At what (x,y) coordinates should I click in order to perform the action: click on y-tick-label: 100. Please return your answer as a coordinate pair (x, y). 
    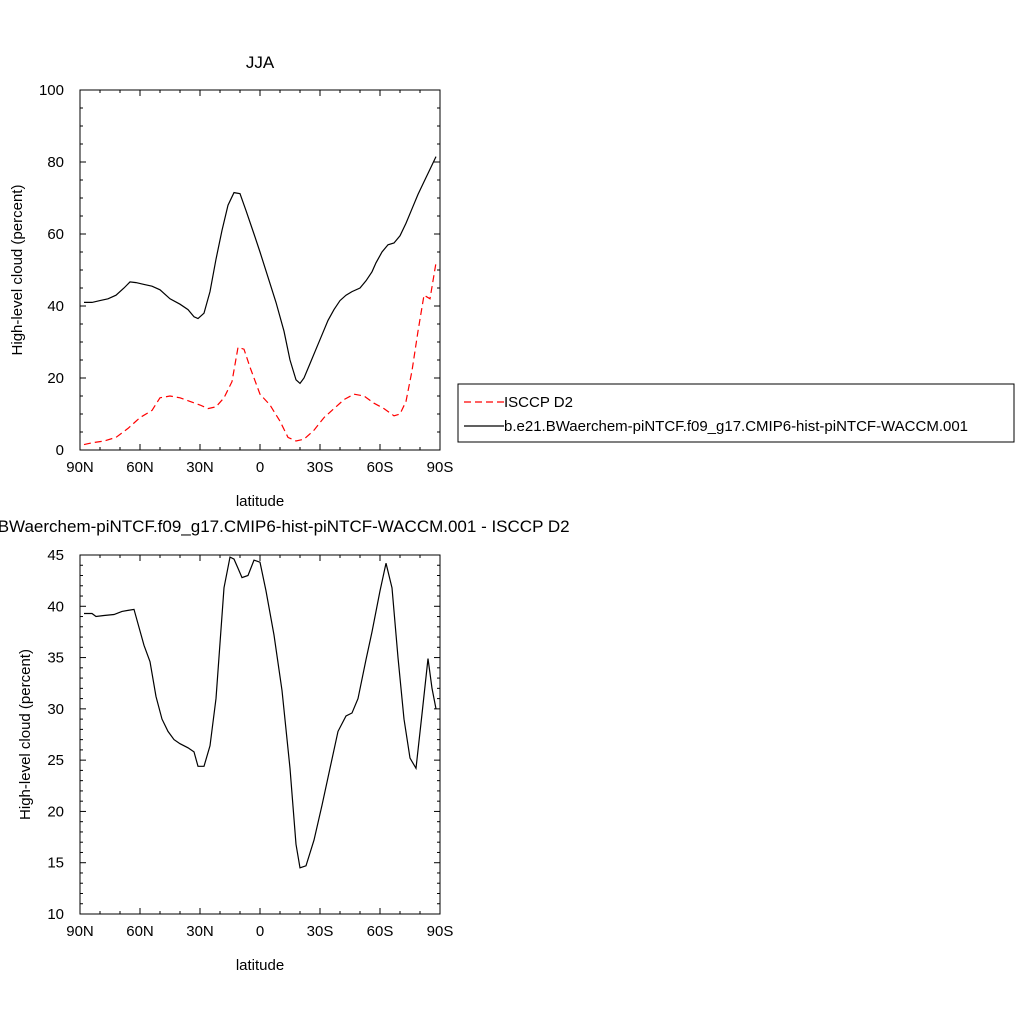
    Looking at the image, I should click on (51, 90).